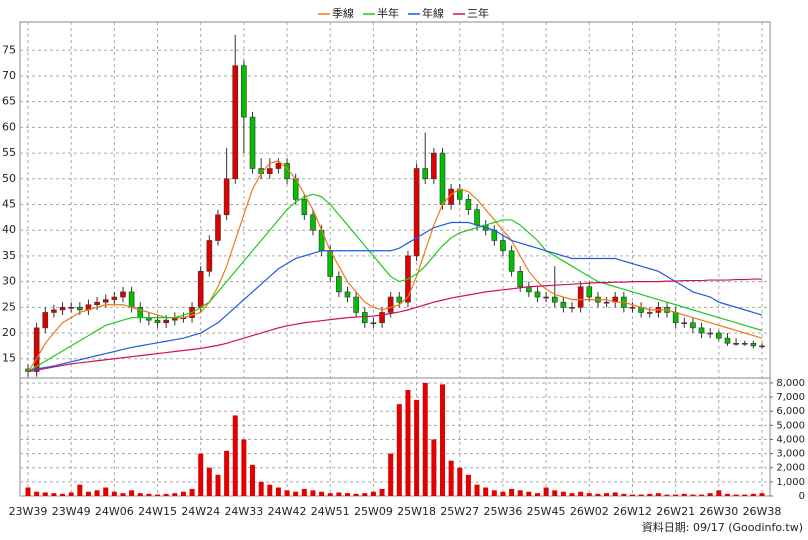 Image resolution: width=808 pixels, height=540 pixels. What do you see at coordinates (330, 511) in the screenshot?
I see `x-tick-label: 24W51` at bounding box center [330, 511].